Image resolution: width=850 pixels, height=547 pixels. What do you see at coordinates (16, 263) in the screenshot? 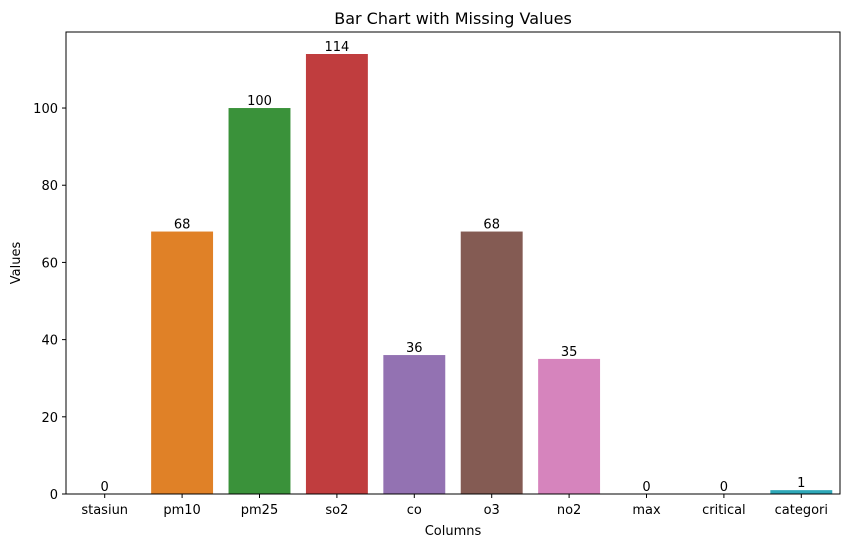
I see `y-axis-title: Values` at bounding box center [16, 263].